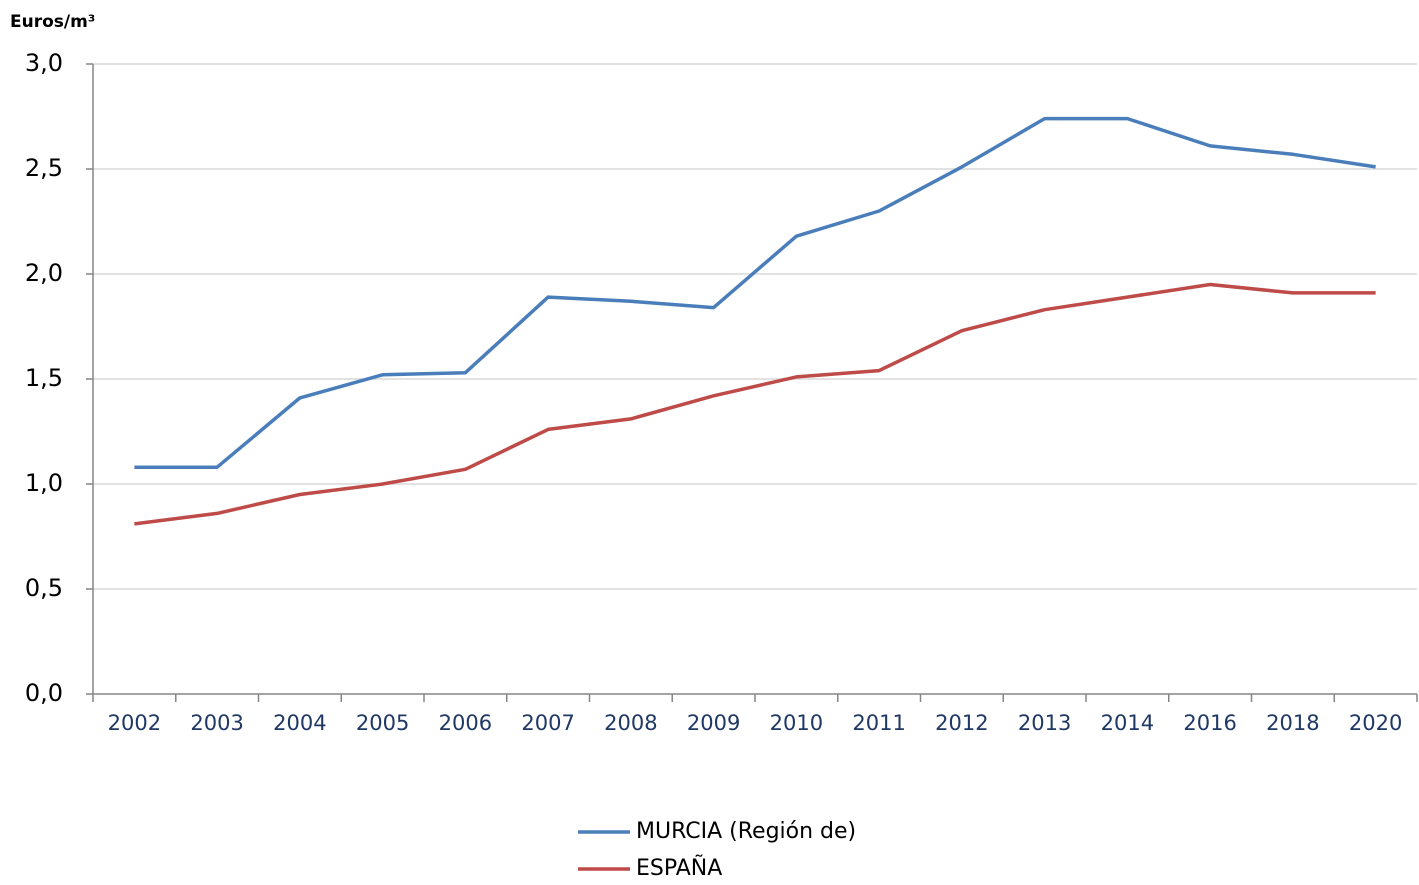  Describe the element at coordinates (382, 723) in the screenshot. I see `x-tick-label: 2005` at that location.